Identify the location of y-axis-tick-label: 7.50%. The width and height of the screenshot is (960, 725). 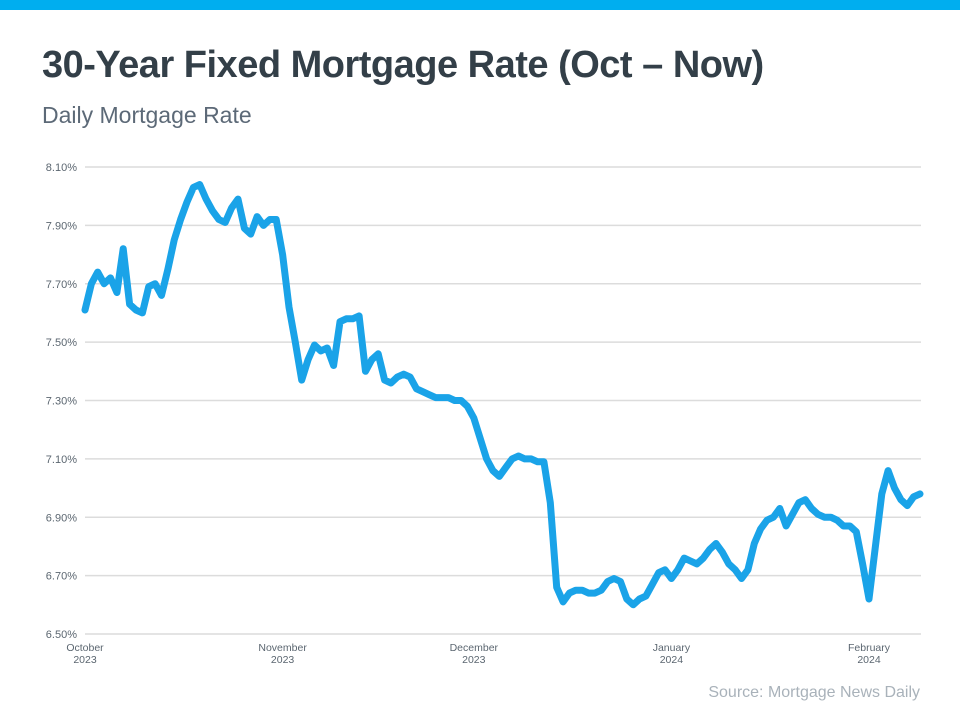
(61, 343).